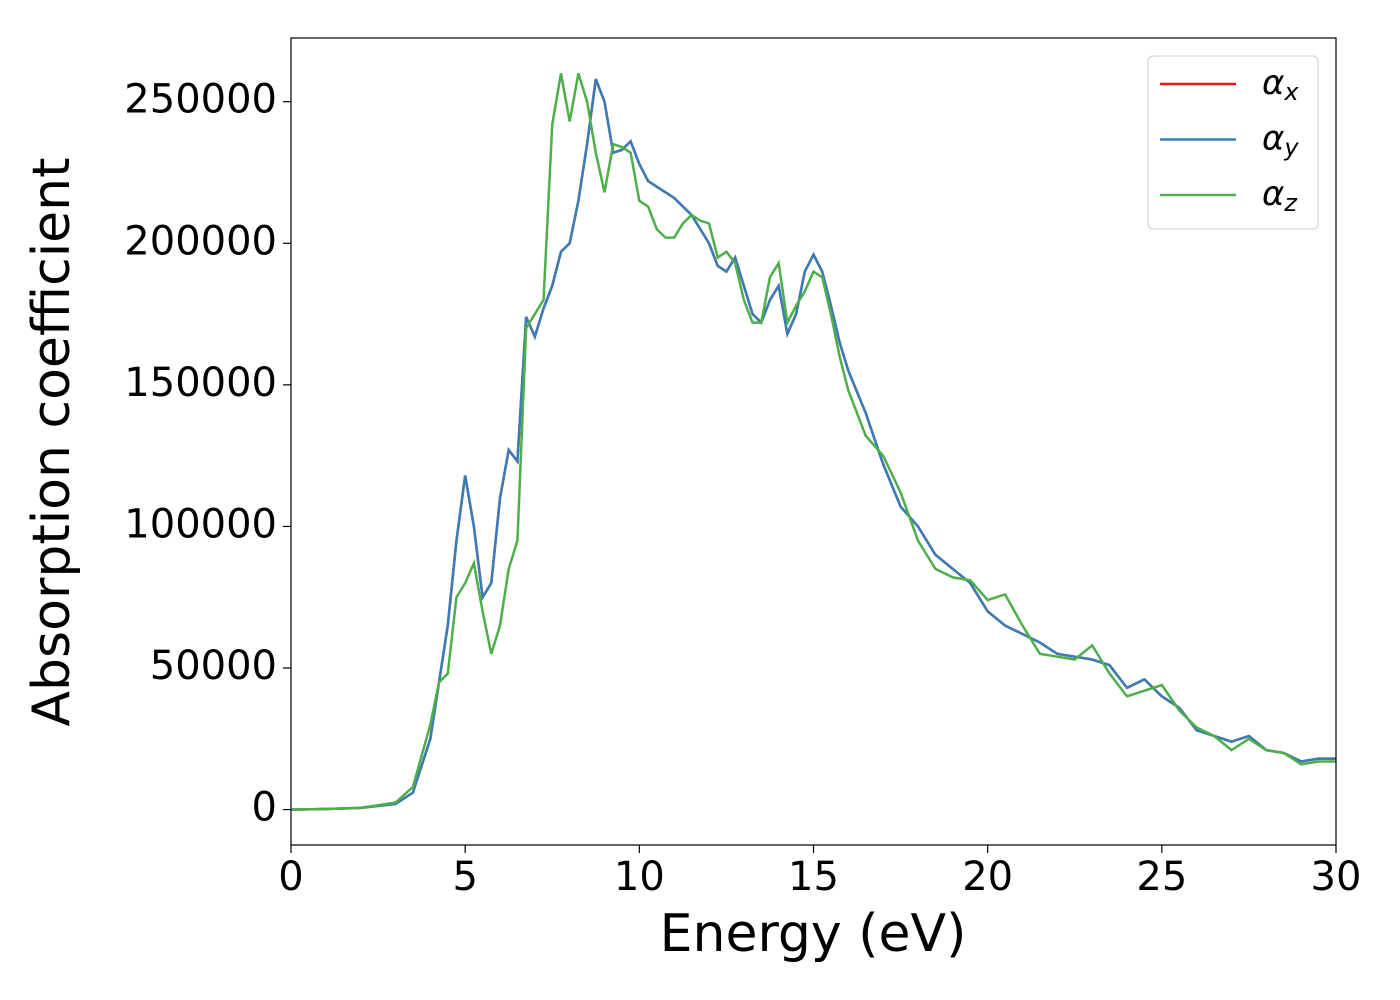 The image size is (1400, 1000). What do you see at coordinates (1233, 142) in the screenshot?
I see `legend-box` at bounding box center [1233, 142].